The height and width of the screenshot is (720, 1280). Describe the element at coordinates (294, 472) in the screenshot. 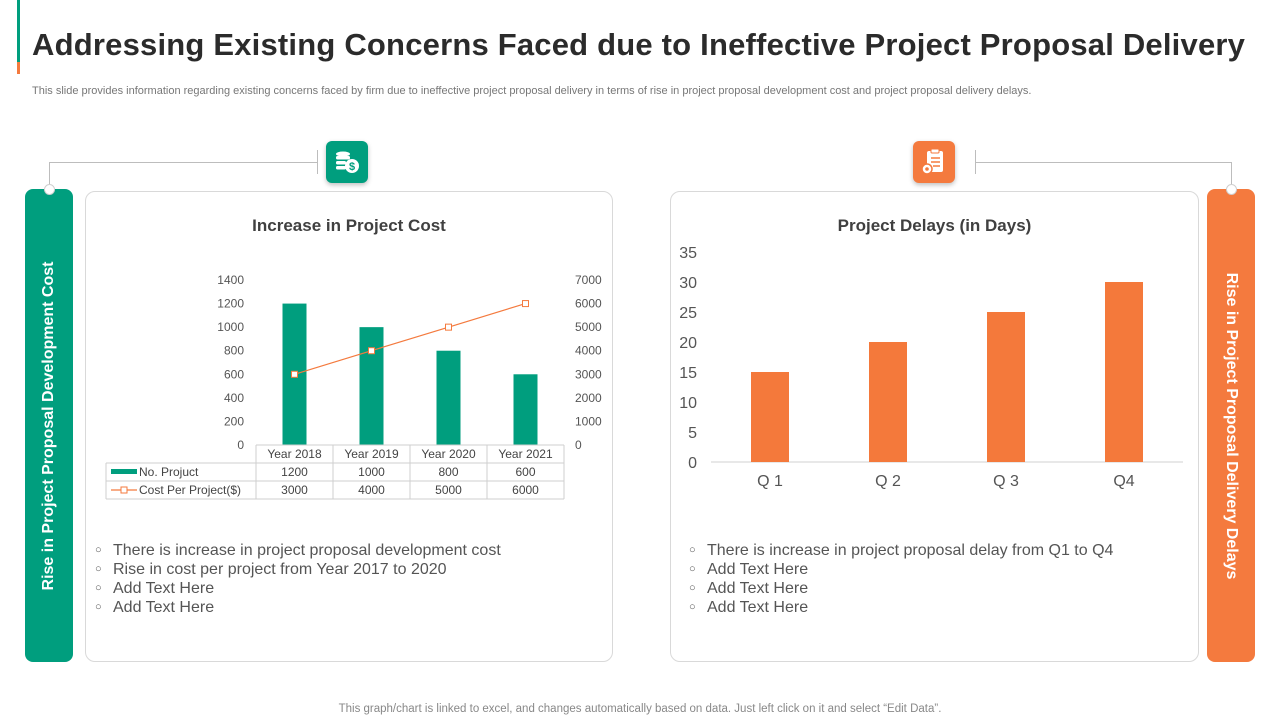

I see `table-value-no-projuct: 1200` at that location.